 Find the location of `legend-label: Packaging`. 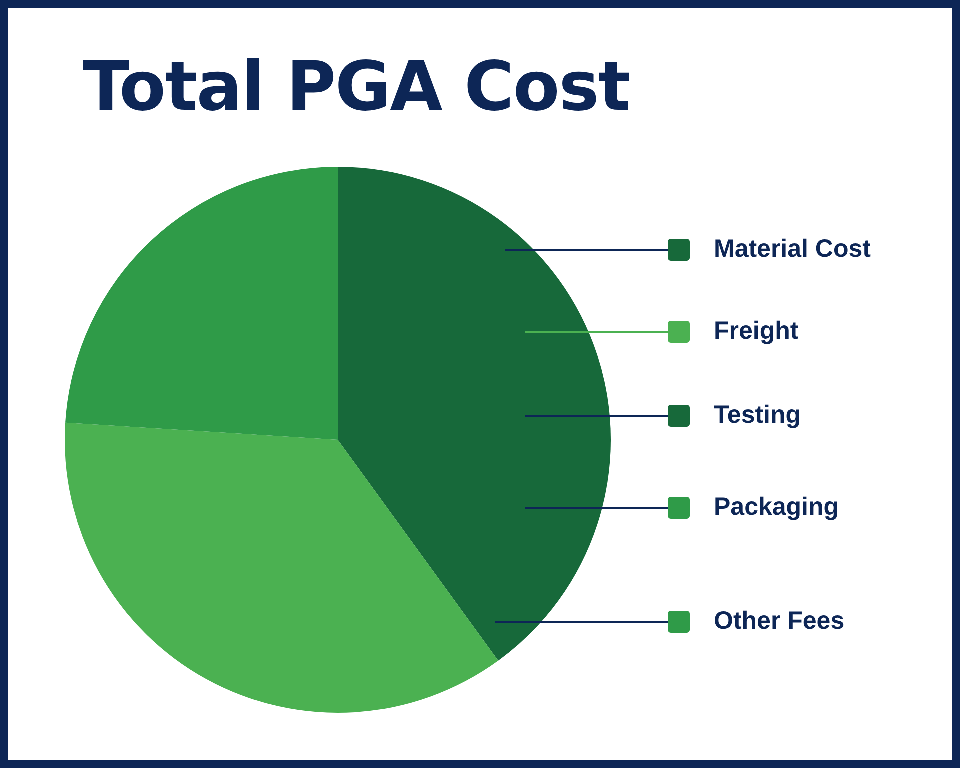

legend-label: Packaging is located at coordinates (777, 507).